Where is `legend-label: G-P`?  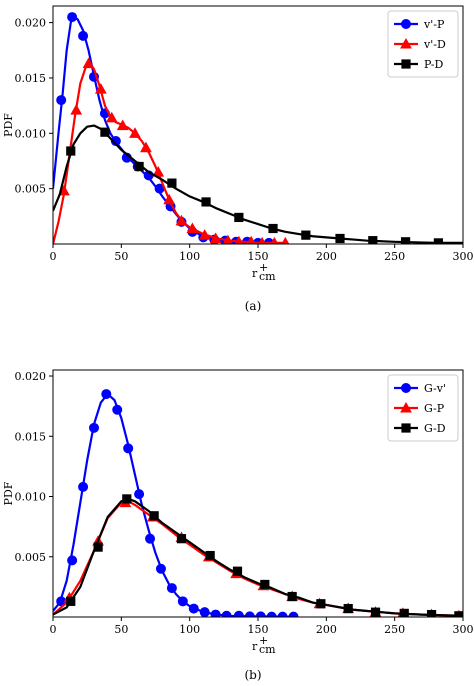
legend-label: G-P is located at coordinates (434, 408).